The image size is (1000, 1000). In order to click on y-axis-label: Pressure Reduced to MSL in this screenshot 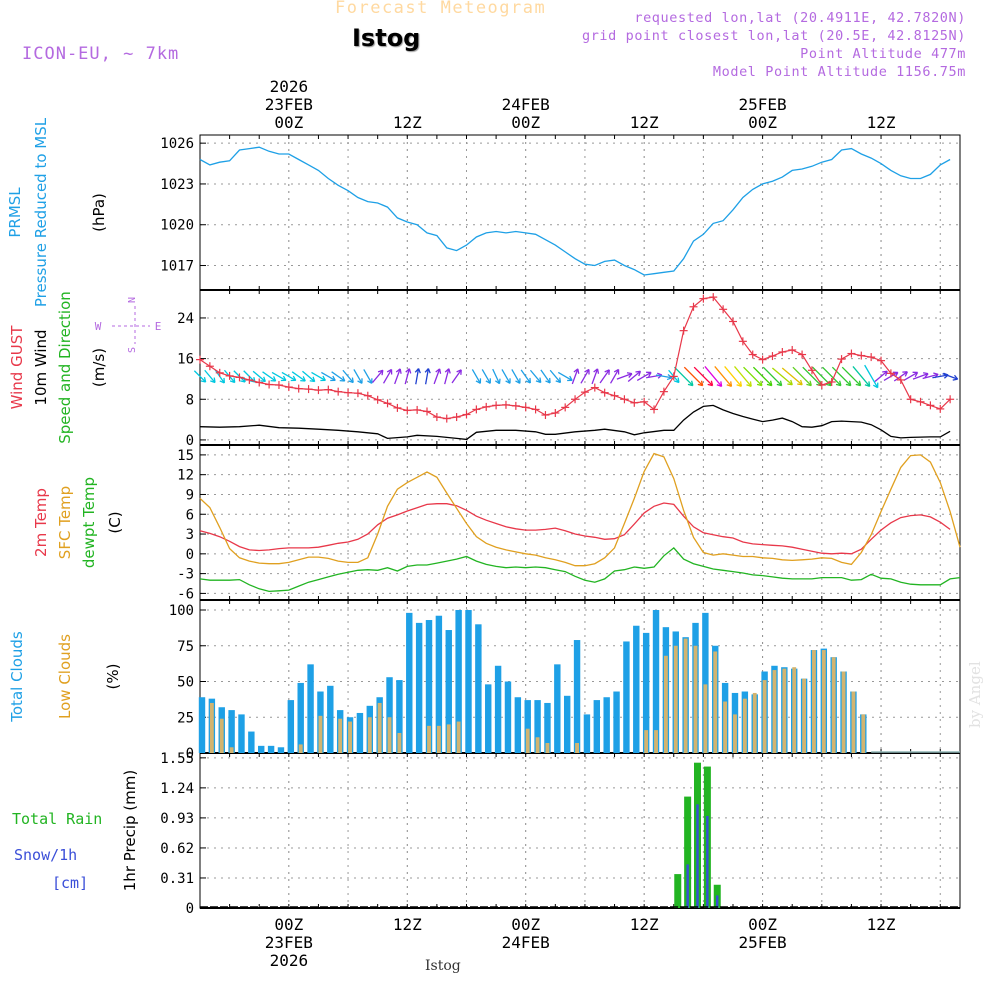, I will do `click(41, 212)`.